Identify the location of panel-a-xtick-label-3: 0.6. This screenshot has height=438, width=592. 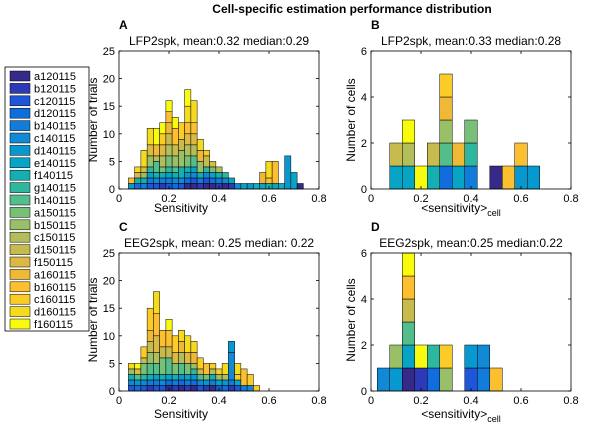
(268, 199).